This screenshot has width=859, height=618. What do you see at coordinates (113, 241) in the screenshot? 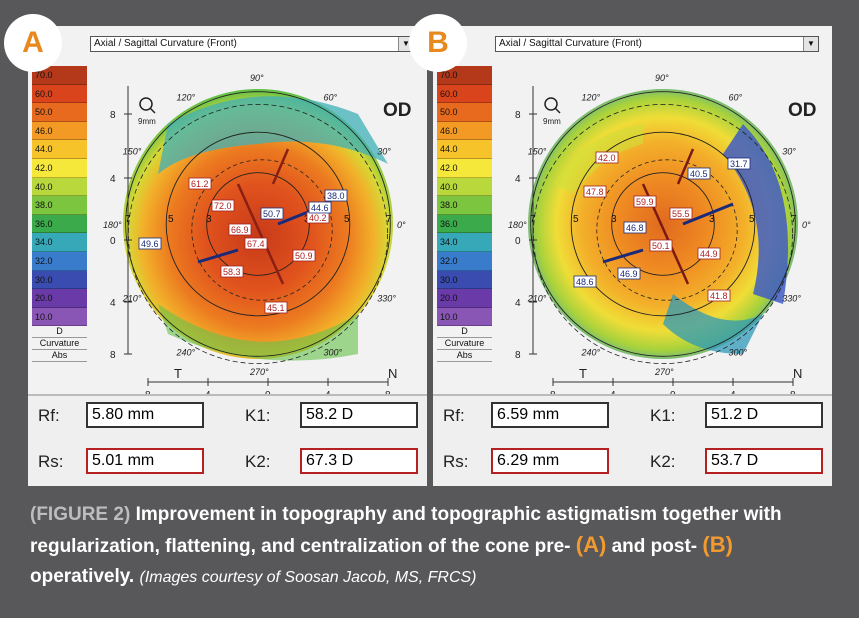
I see `y-tick-label: 0` at bounding box center [113, 241].